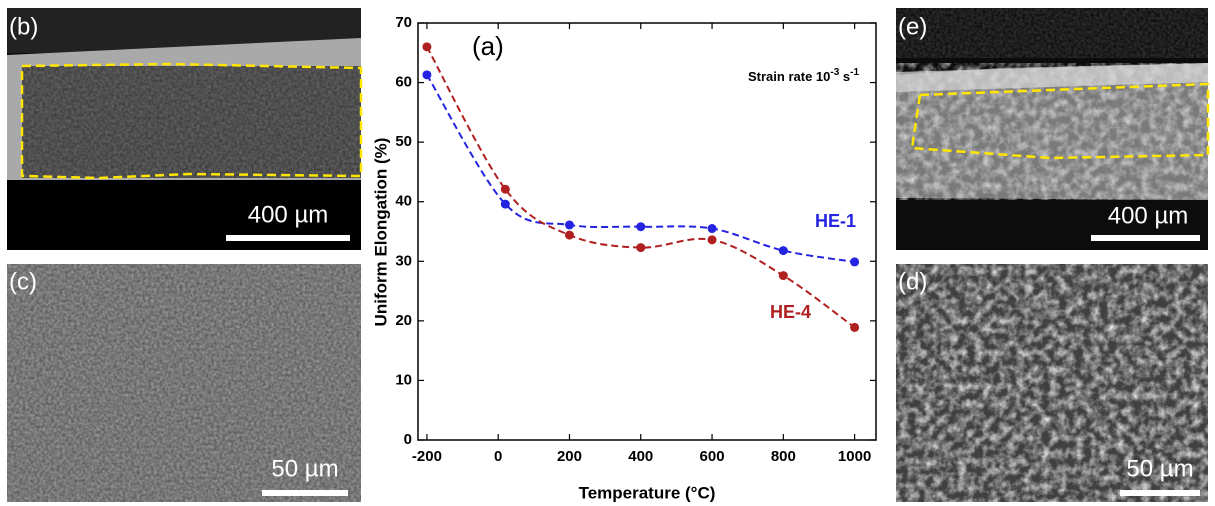 The image size is (1215, 506). Describe the element at coordinates (854, 456) in the screenshot. I see `x-tick-label: 1000` at that location.